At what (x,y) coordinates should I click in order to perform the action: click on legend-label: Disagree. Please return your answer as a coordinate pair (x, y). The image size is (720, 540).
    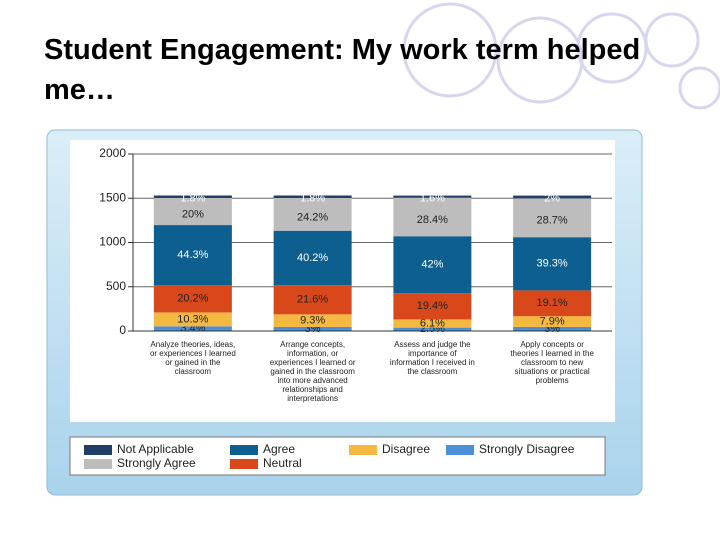
    Looking at the image, I should click on (406, 449).